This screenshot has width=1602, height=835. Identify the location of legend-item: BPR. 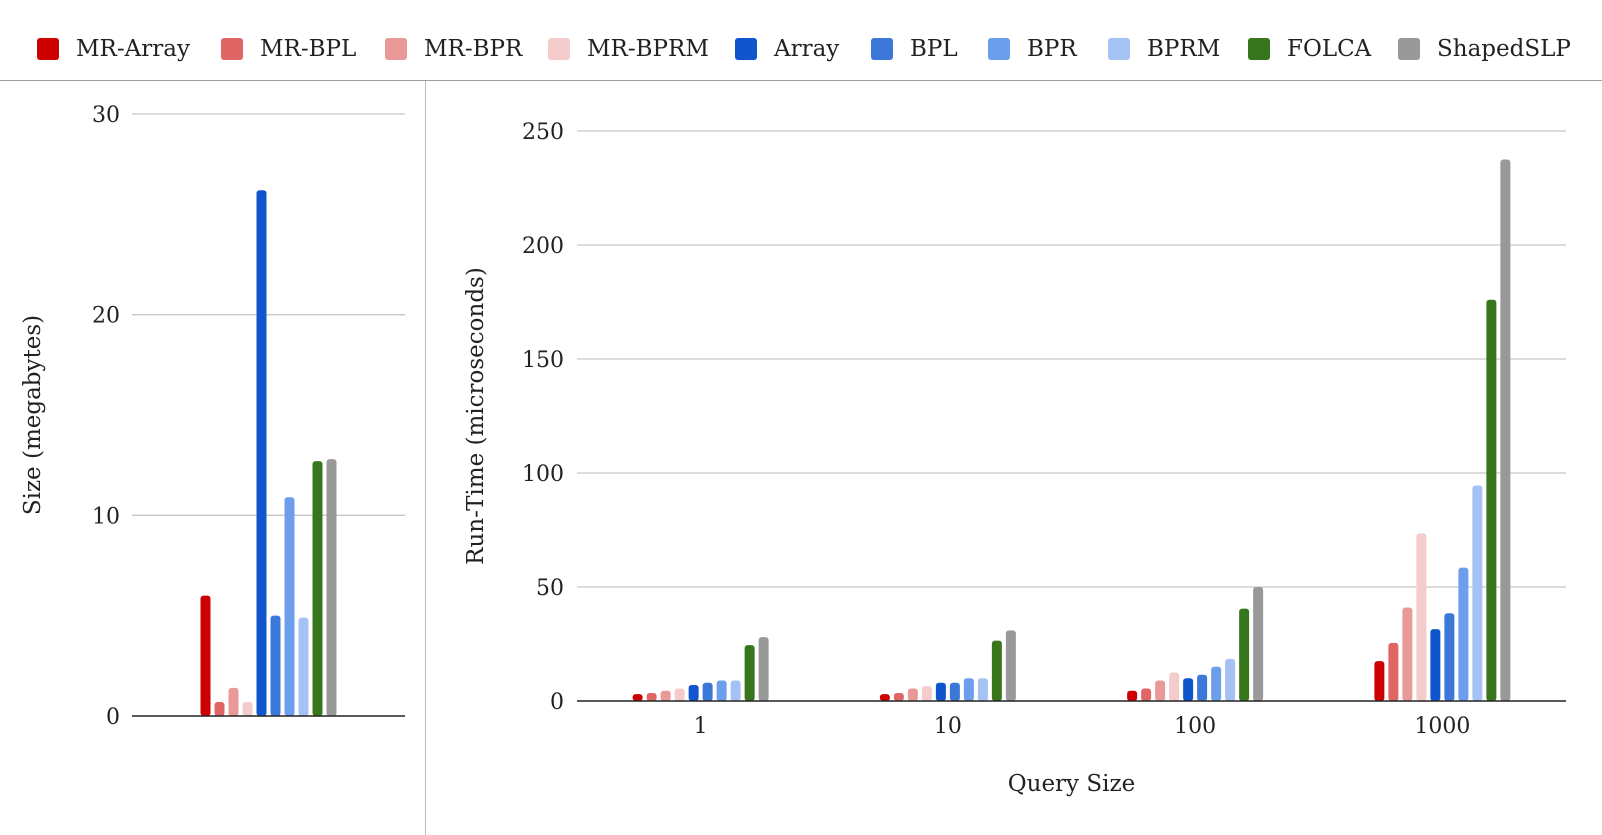
(1032, 49).